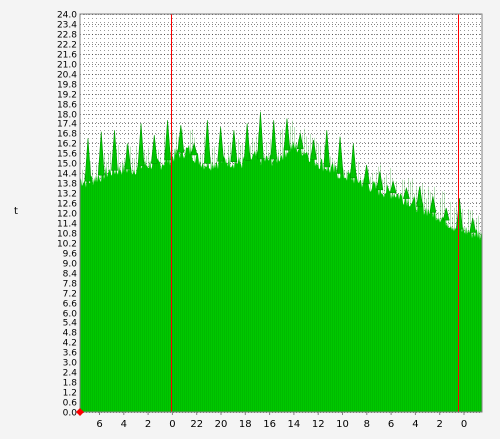 The image size is (500, 439). What do you see at coordinates (70, 255) in the screenshot?
I see `y-tick-label: 9.6` at bounding box center [70, 255].